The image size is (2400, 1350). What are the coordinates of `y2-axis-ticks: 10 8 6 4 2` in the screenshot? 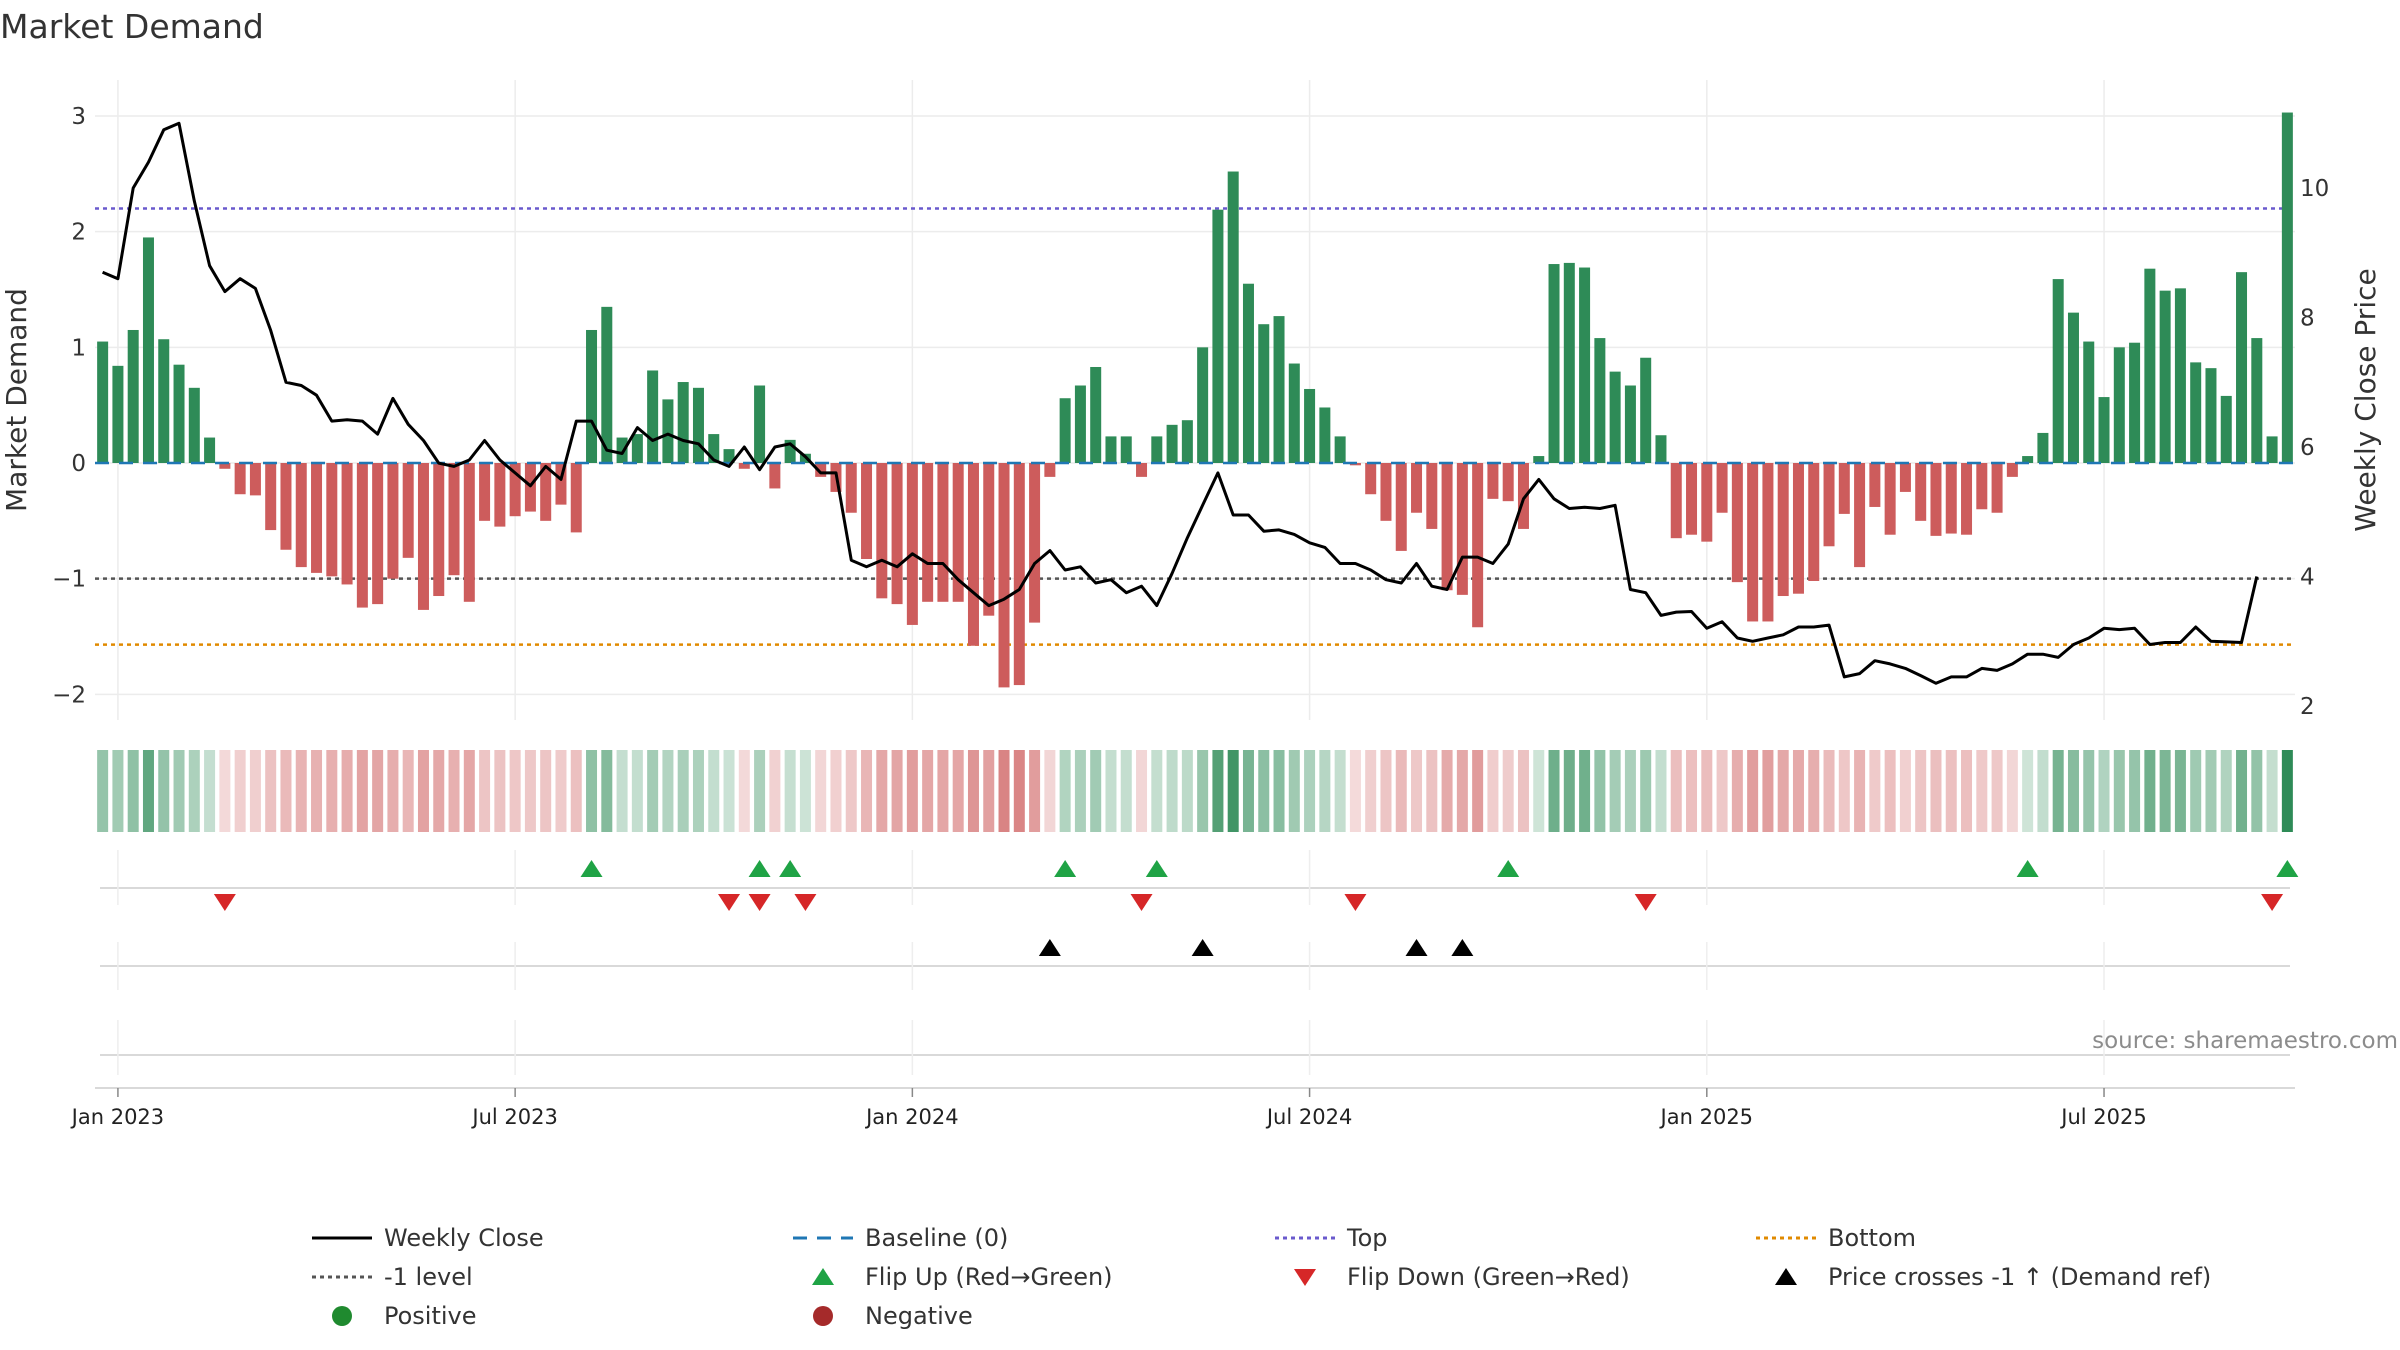 It's located at (2314, 448).